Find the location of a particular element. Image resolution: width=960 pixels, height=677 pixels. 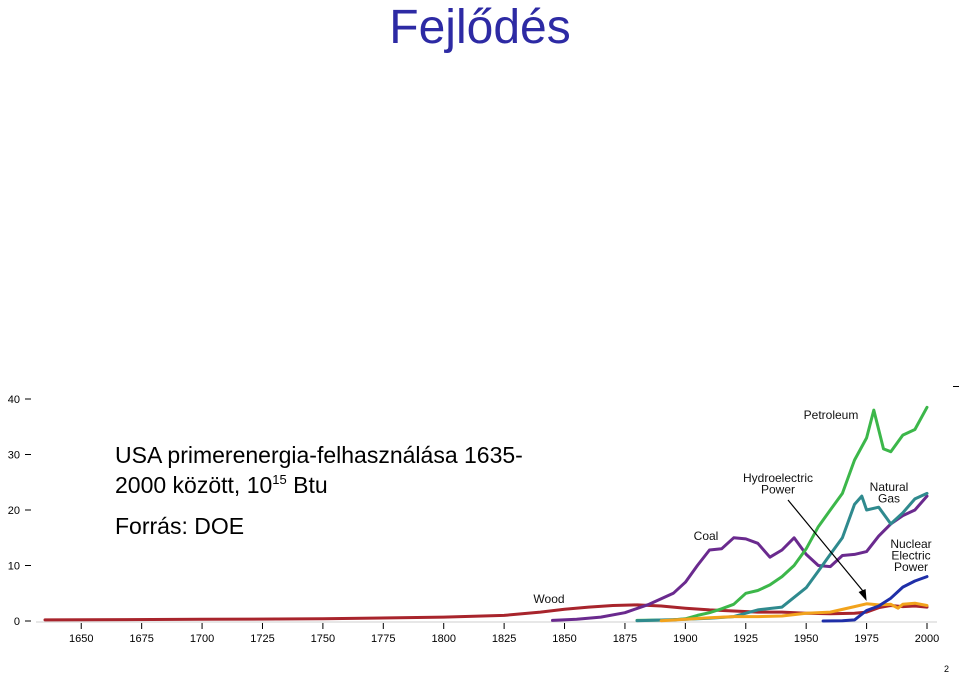

source-note: Forrás: DOE is located at coordinates (180, 526).